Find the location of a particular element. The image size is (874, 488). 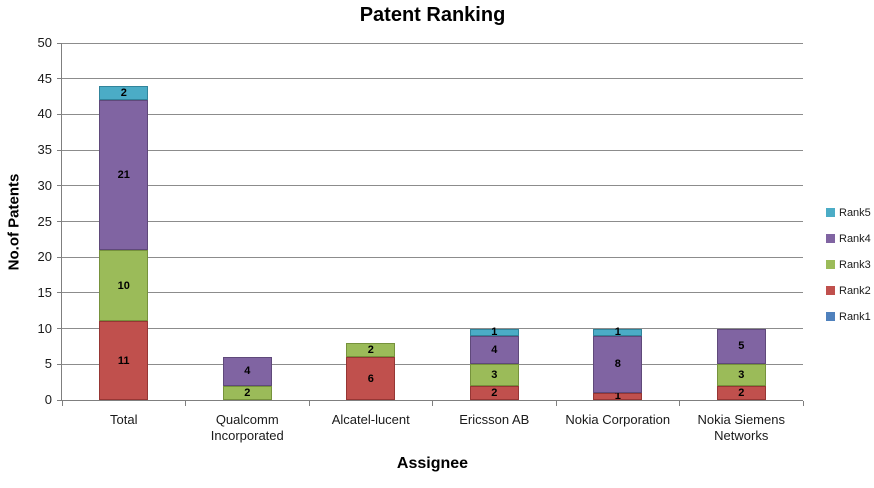

legend-label: Rank1 is located at coordinates (855, 316).